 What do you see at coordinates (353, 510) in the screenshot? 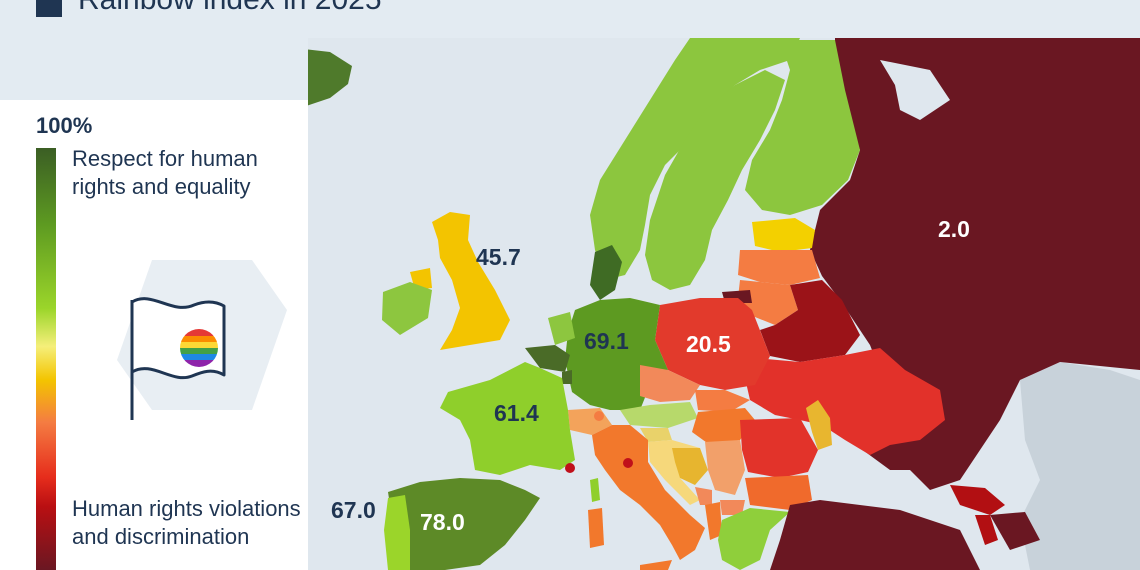
I see `map-label-portugal: 67.0` at bounding box center [353, 510].